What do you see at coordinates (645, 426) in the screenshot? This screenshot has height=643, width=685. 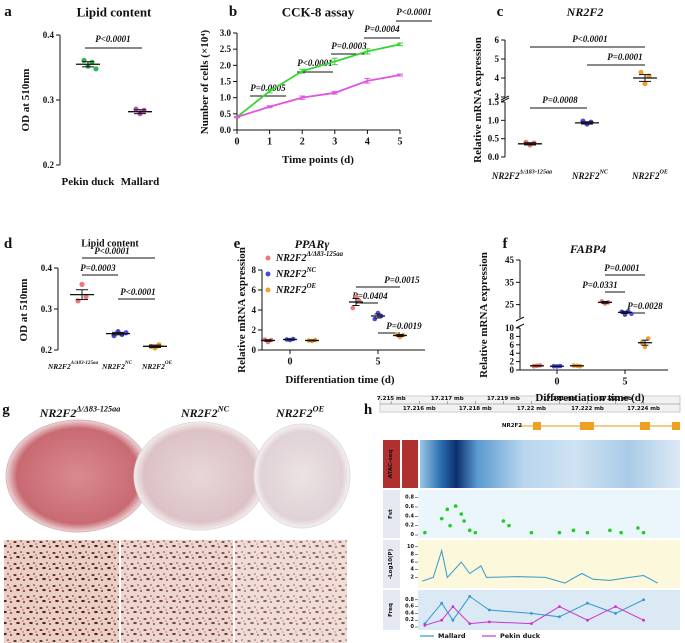 I see `exon` at bounding box center [645, 426].